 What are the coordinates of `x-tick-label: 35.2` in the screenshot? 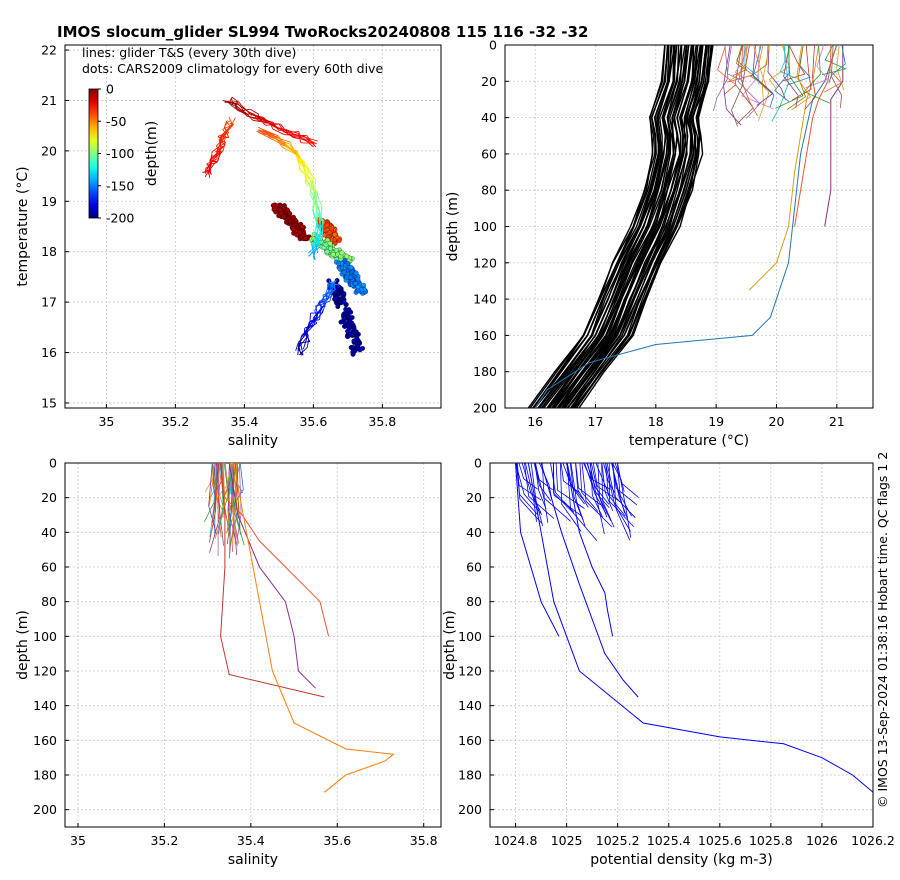 It's located at (164, 840).